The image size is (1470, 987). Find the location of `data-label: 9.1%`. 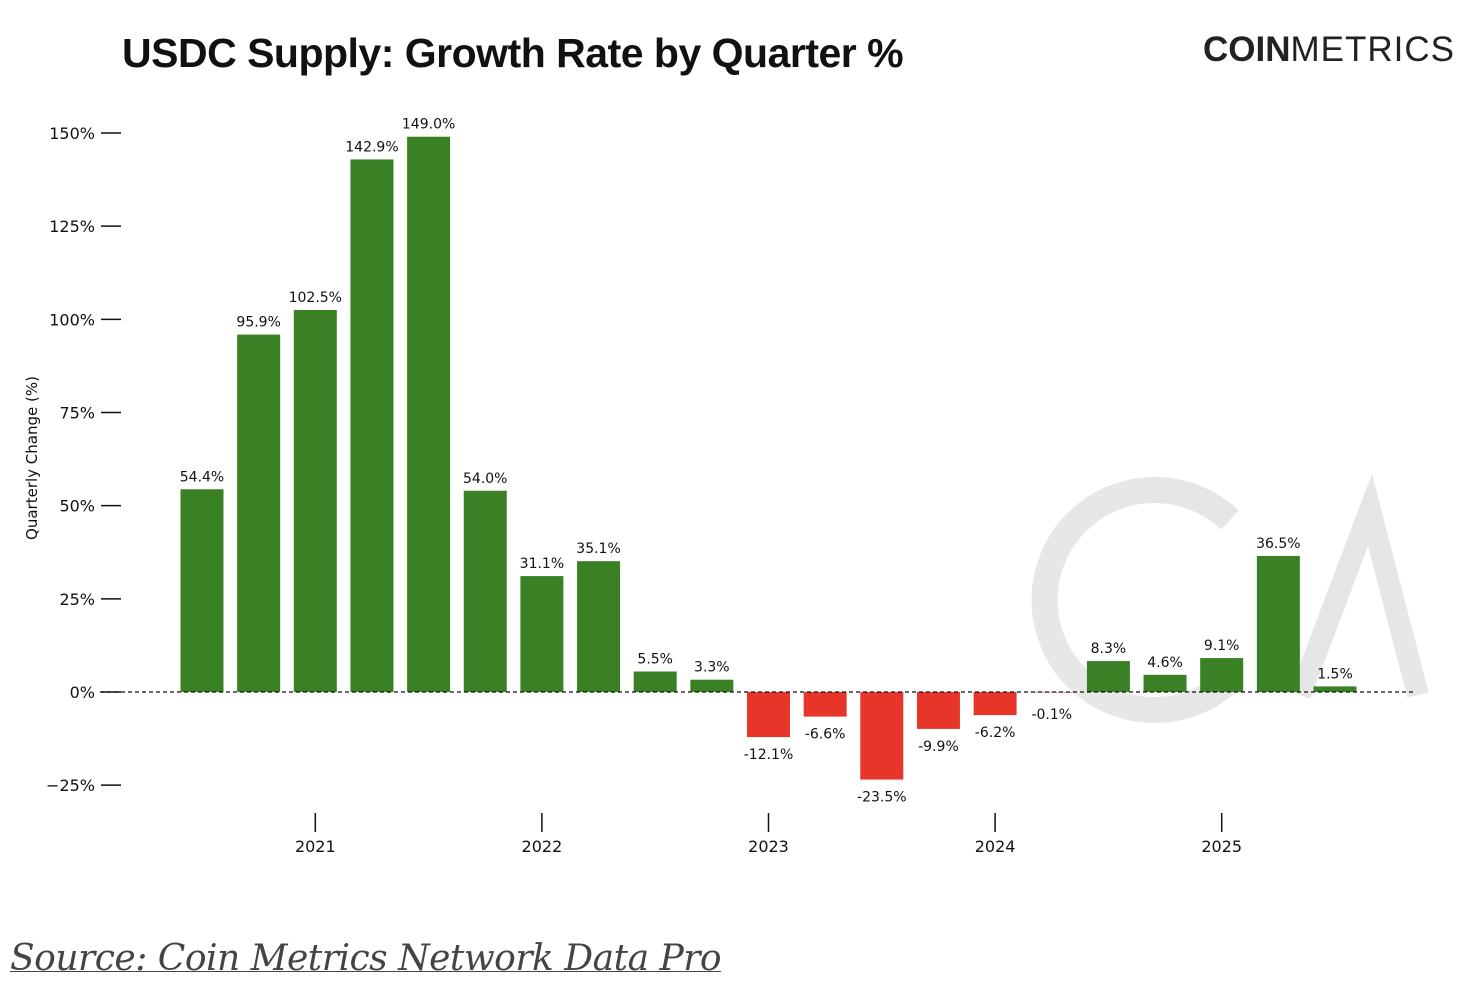

data-label: 9.1% is located at coordinates (1222, 646).